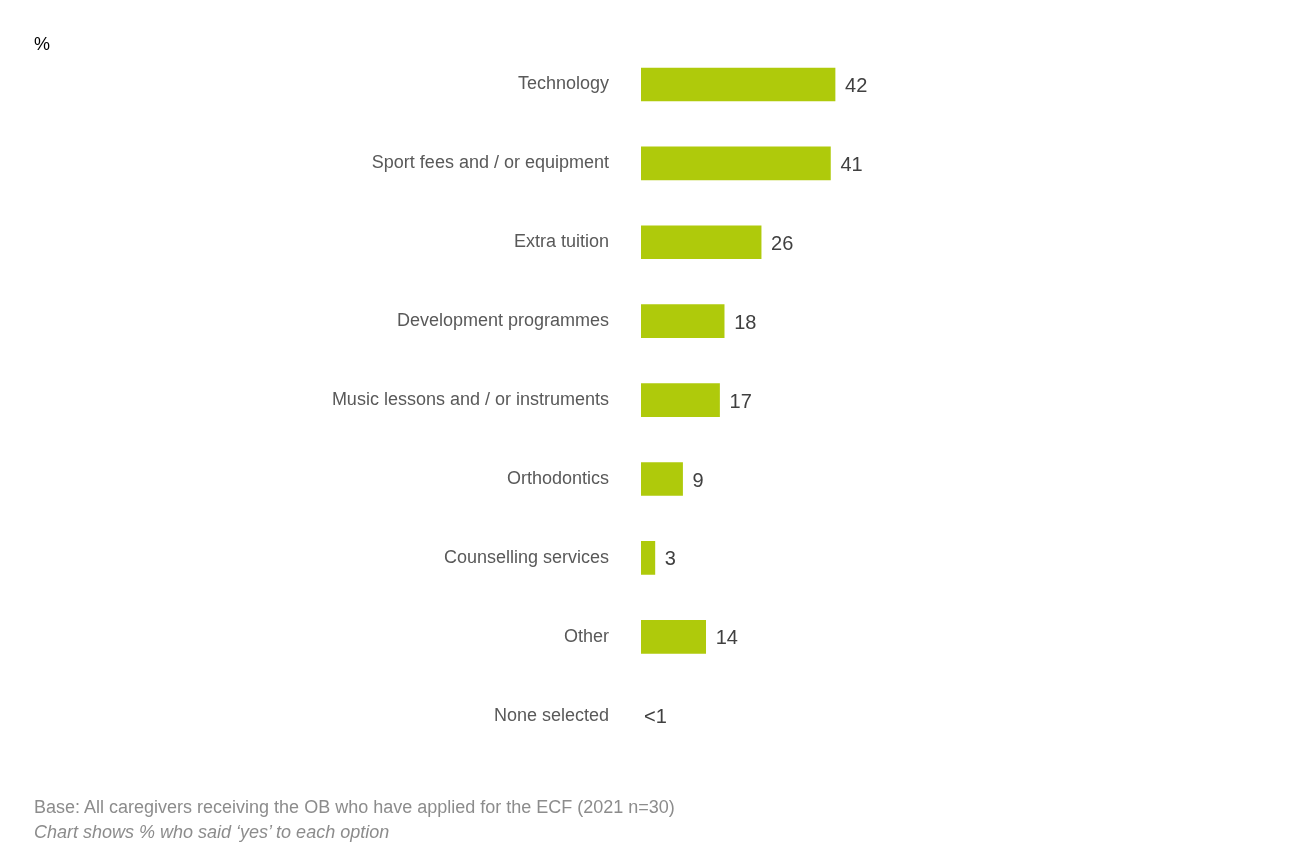 Image resolution: width=1291 pixels, height=858 pixels. What do you see at coordinates (526, 556) in the screenshot?
I see `y-tick-label: Counselling services` at bounding box center [526, 556].